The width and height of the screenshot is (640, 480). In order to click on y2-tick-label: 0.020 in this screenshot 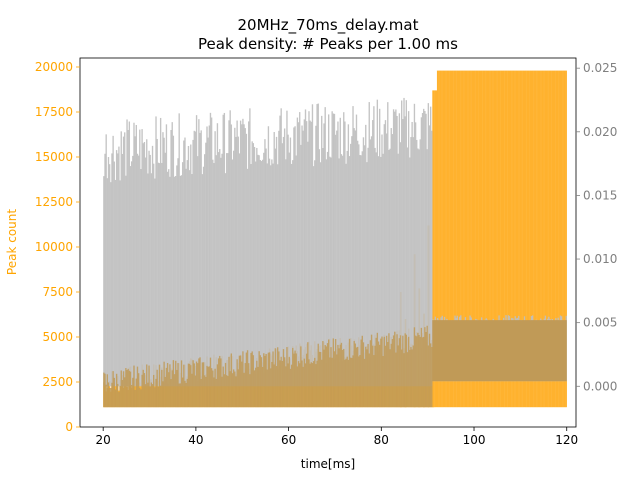, I will do `click(600, 132)`.